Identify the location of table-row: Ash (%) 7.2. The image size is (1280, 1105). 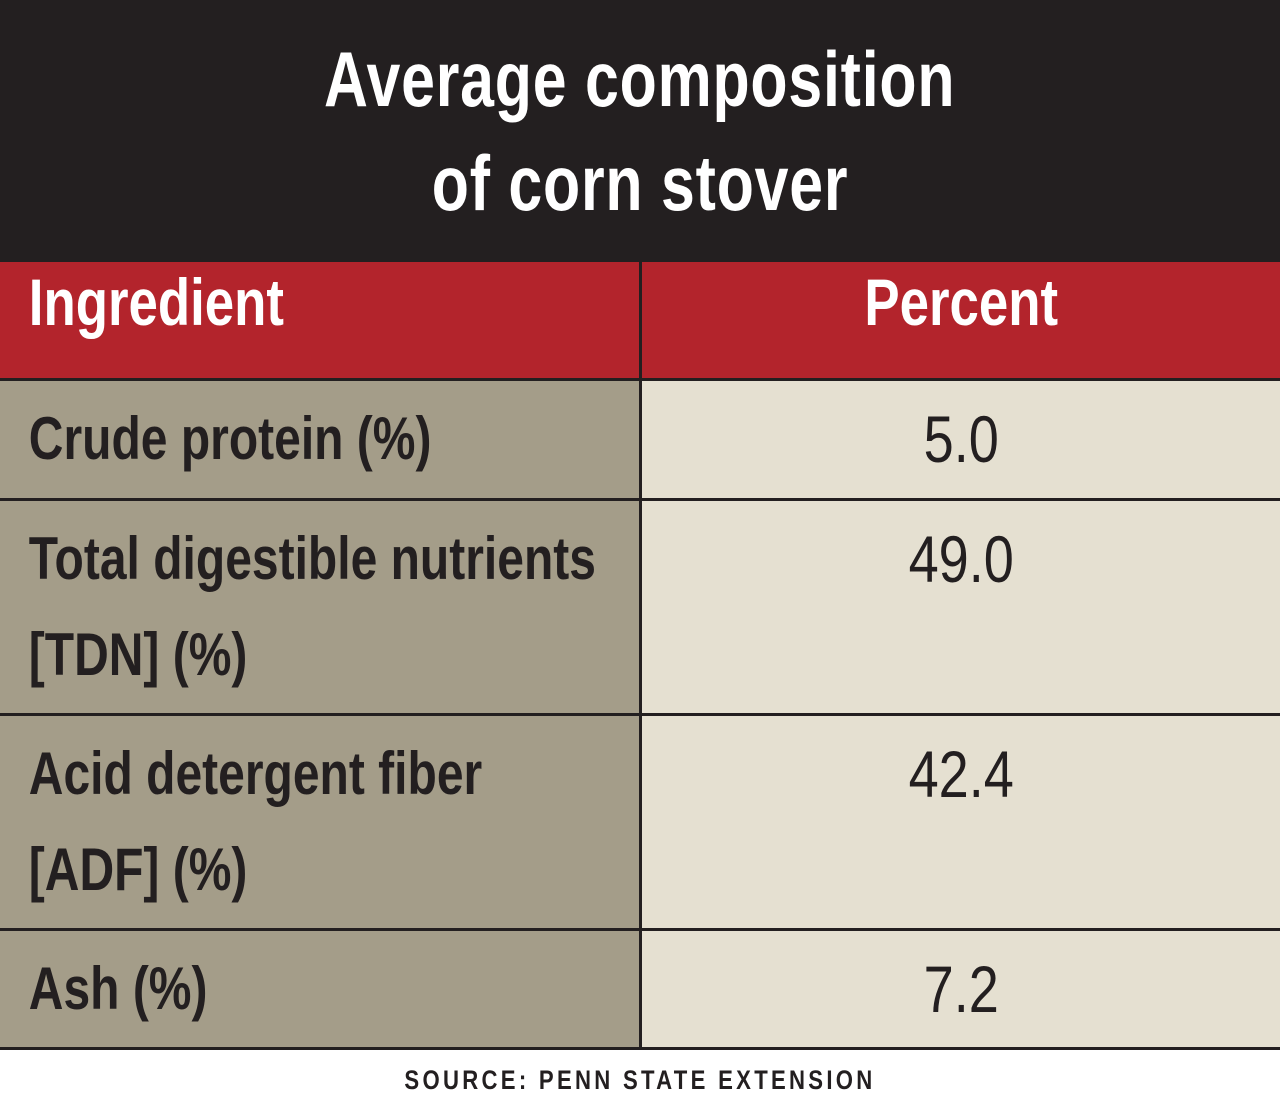
(640, 988).